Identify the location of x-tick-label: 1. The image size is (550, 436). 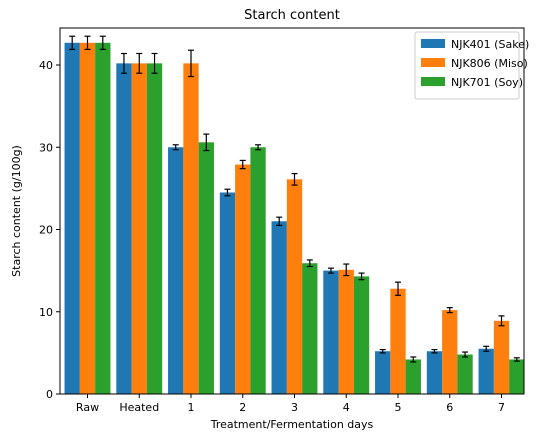
(191, 407).